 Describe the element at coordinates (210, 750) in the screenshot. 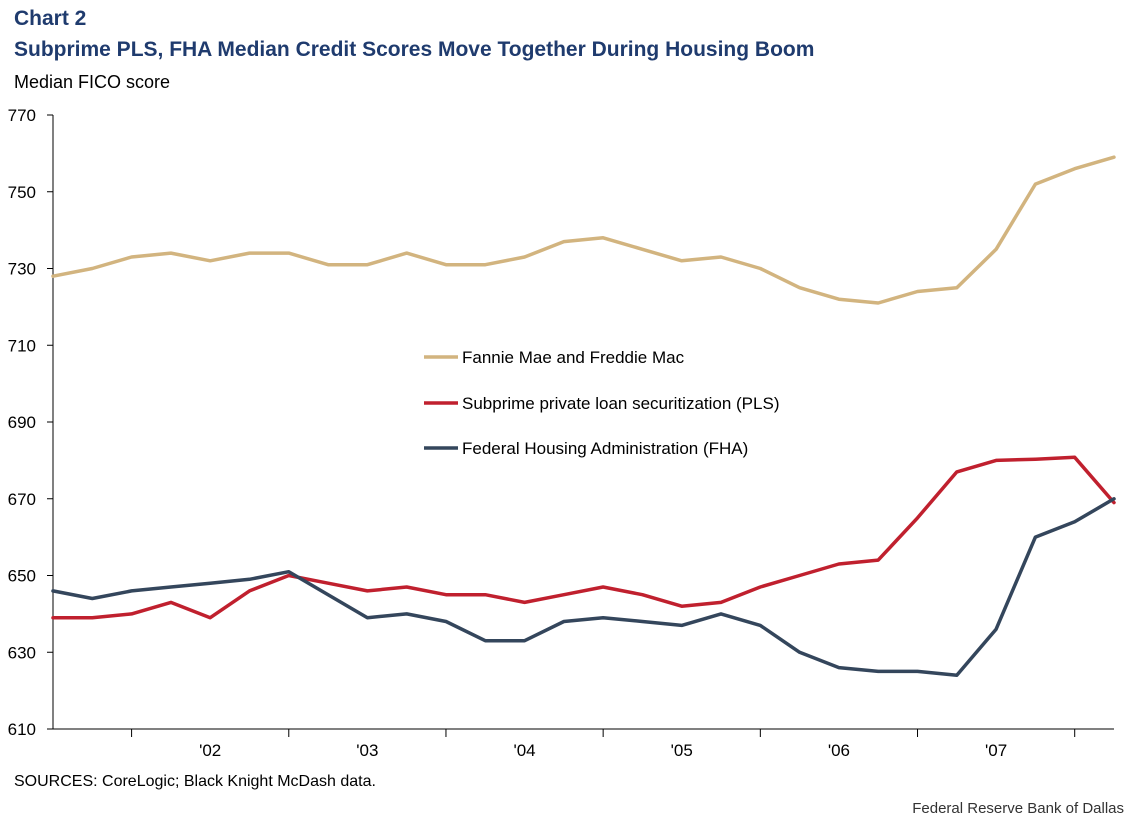

I see `x-tick-label: '02` at that location.